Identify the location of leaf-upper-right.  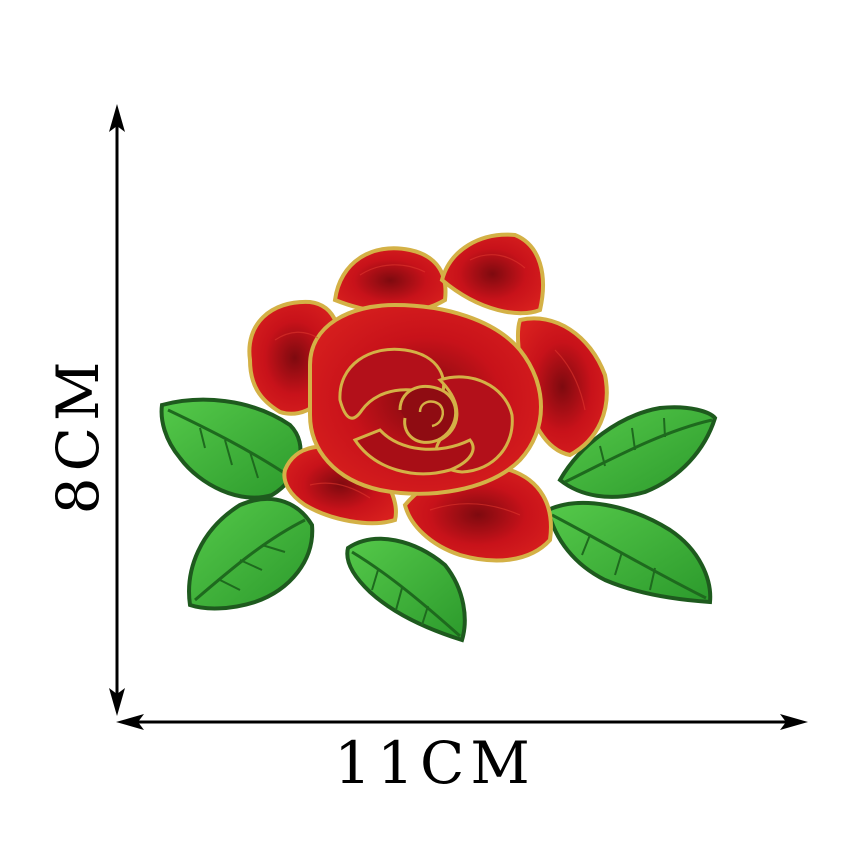
(637, 452).